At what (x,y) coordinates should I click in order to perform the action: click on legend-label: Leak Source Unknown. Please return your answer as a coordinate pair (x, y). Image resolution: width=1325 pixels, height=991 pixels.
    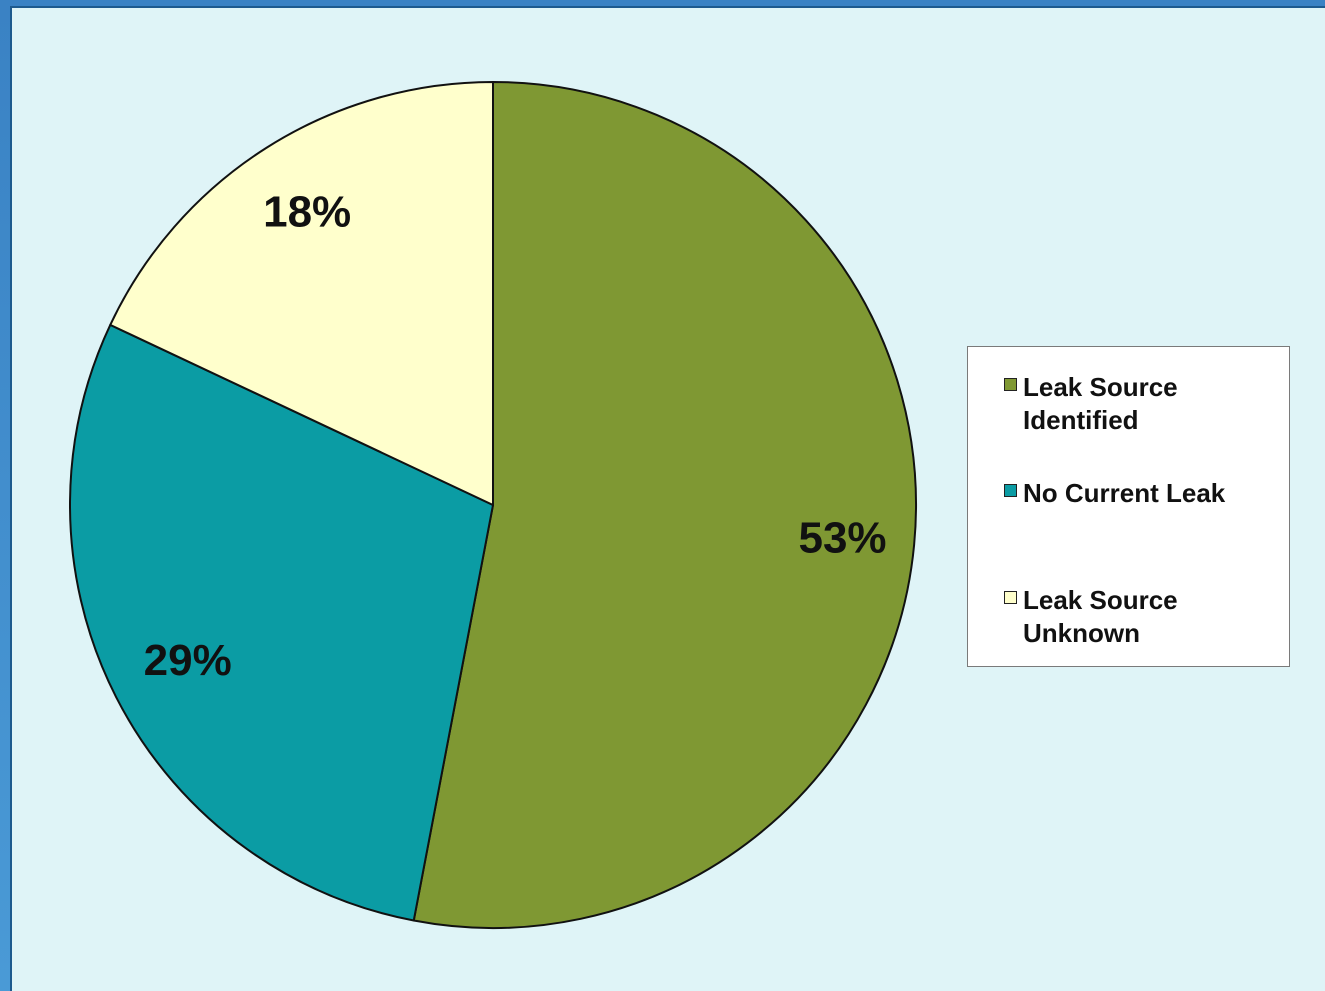
    Looking at the image, I should click on (1100, 616).